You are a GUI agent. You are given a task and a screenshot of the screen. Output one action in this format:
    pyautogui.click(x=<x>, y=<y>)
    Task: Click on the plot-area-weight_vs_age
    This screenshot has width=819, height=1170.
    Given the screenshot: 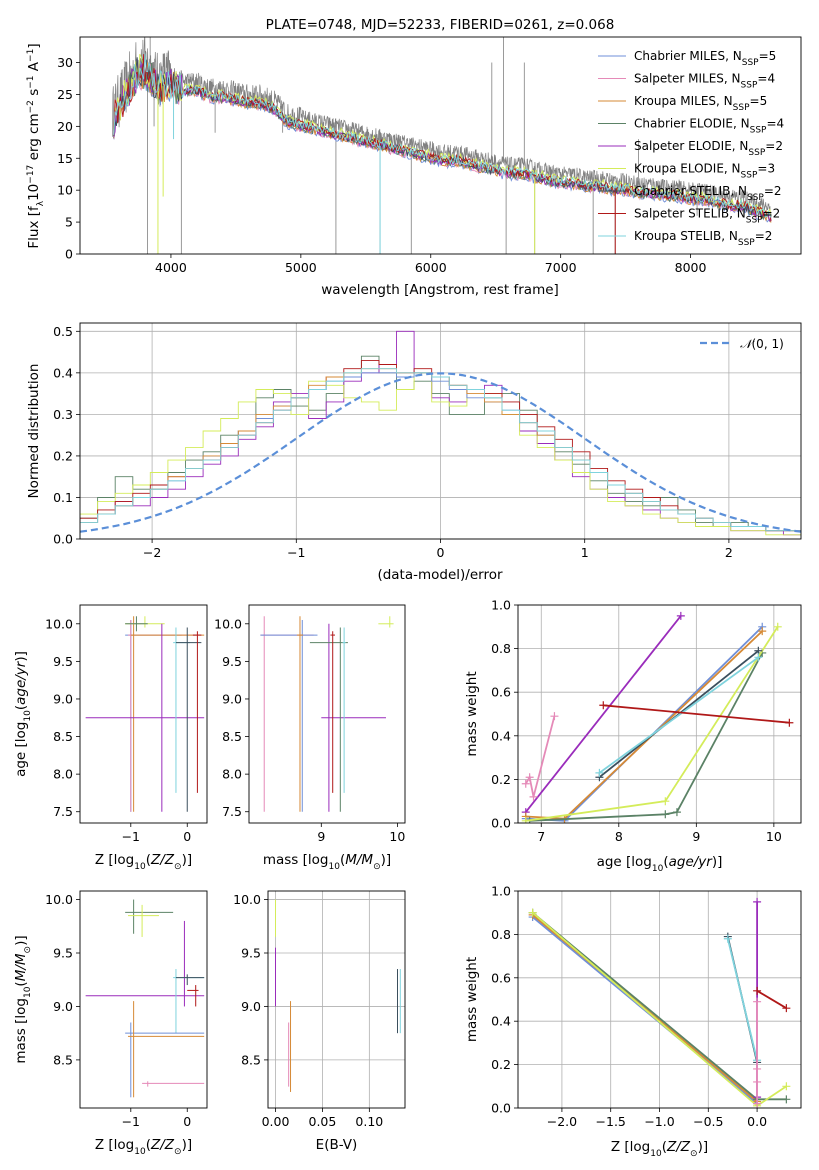 What is the action you would take?
    pyautogui.click(x=657, y=717)
    